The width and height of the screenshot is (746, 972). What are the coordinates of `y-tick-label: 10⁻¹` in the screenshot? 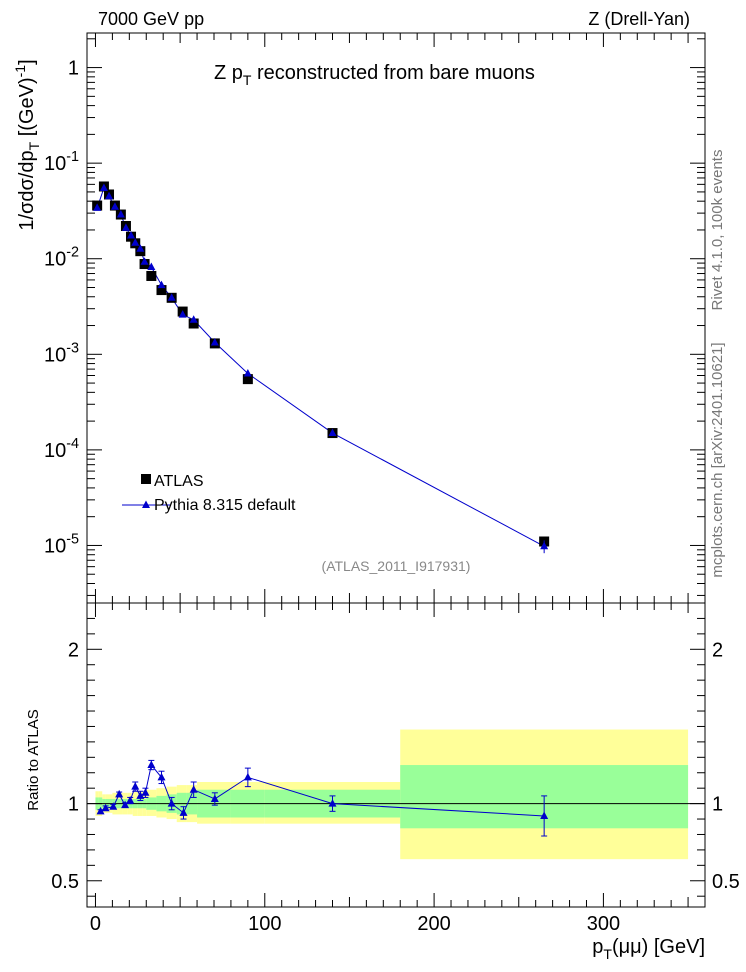 It's located at (61, 162).